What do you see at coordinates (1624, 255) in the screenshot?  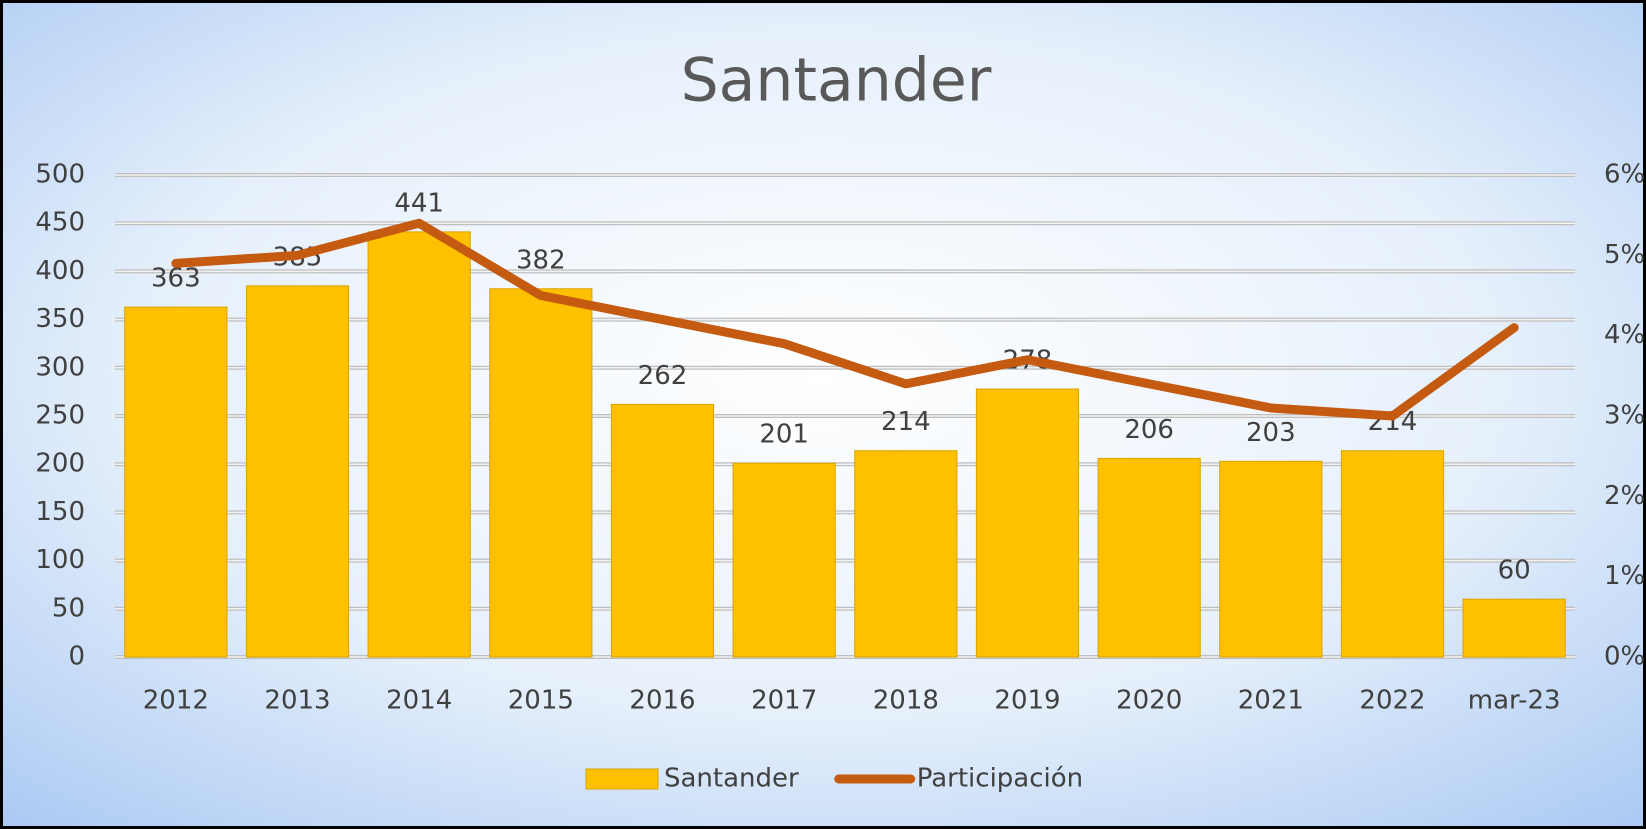 I see `y2-tick-label: 5%` at bounding box center [1624, 255].